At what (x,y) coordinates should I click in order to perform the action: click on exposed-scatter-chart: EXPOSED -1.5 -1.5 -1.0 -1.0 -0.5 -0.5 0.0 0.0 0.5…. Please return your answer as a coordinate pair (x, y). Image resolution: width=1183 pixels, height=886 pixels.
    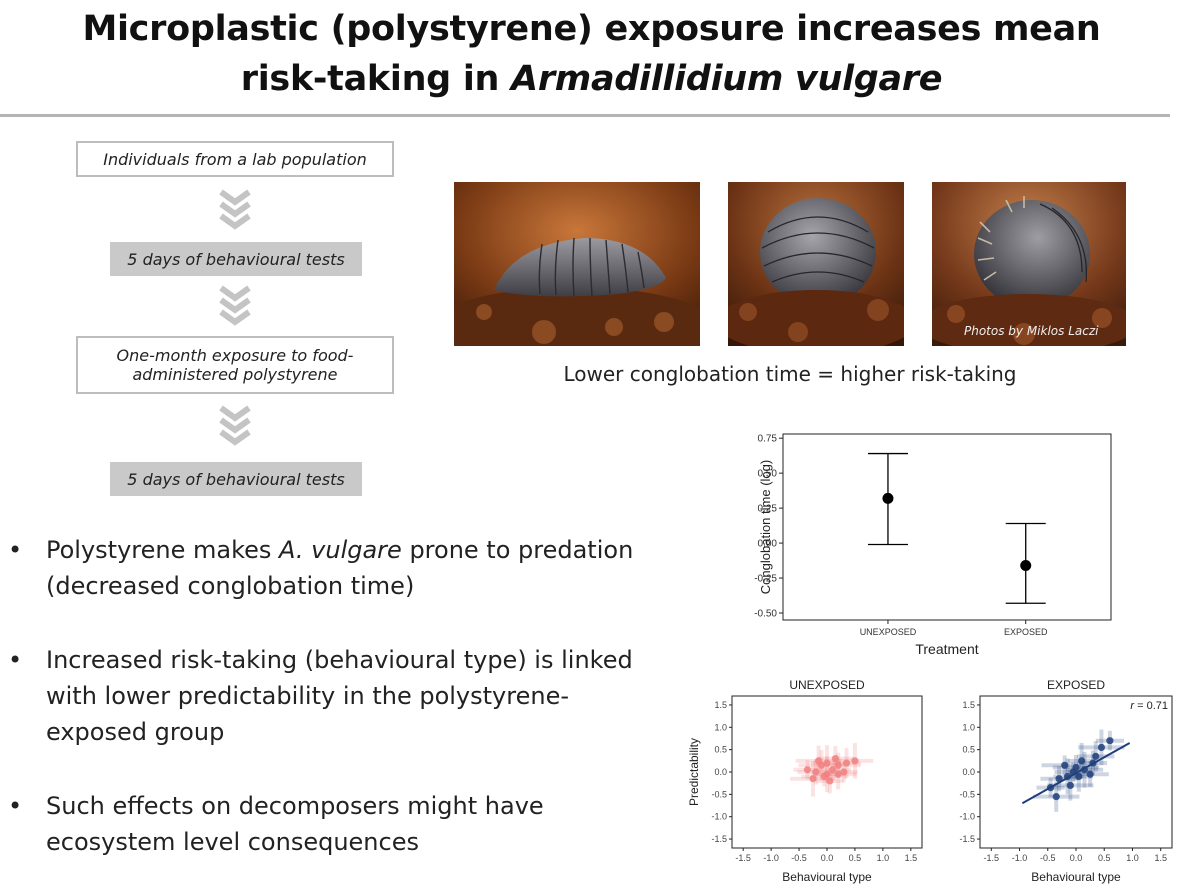
    Looking at the image, I should click on (1066, 781).